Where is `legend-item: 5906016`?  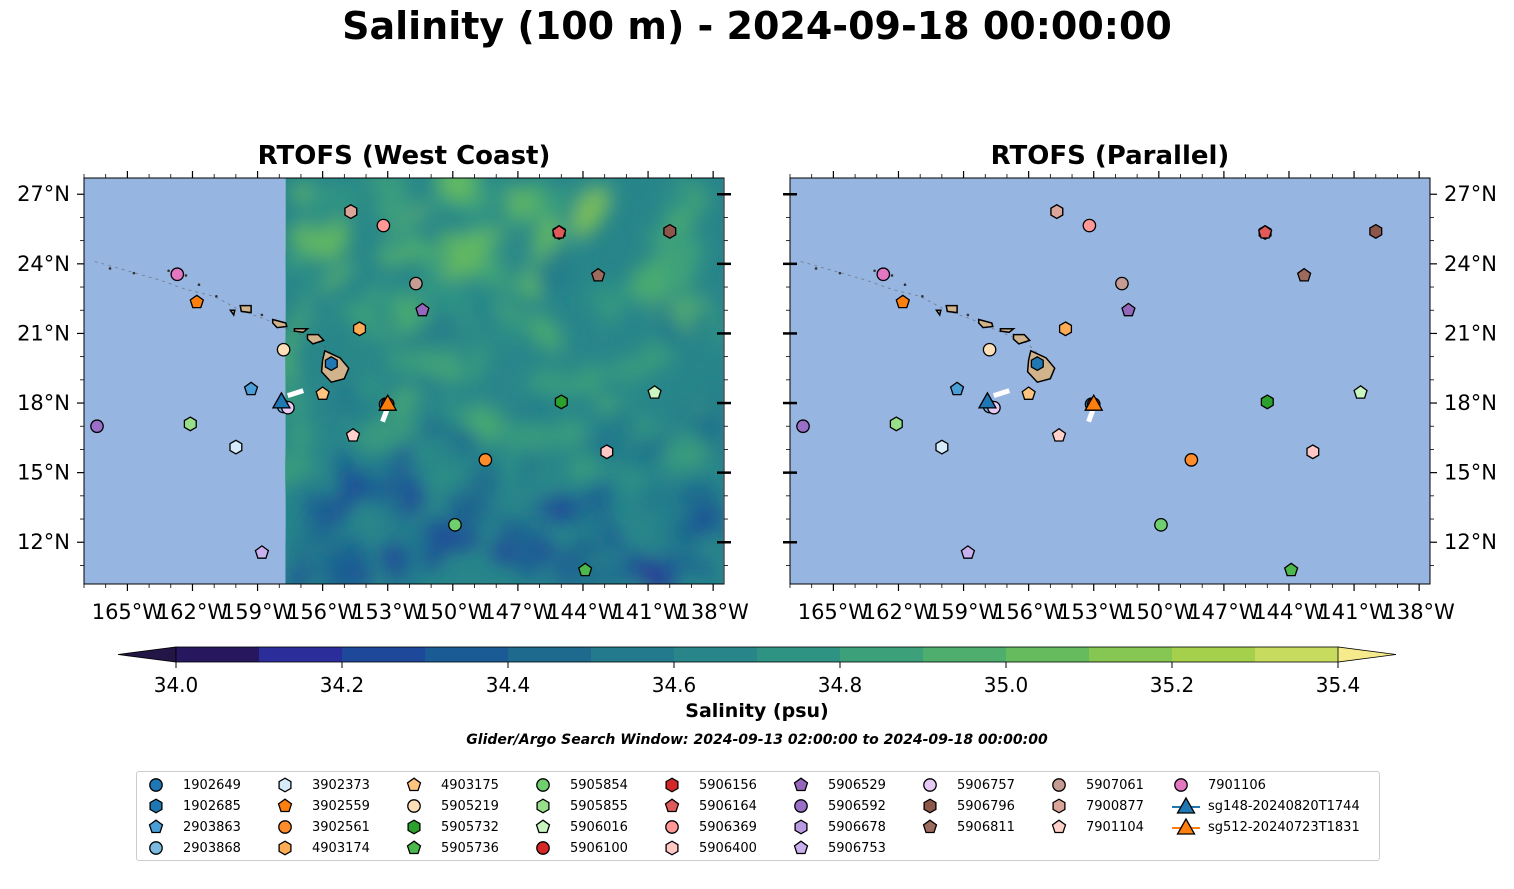
legend-item: 5906016 is located at coordinates (581, 827).